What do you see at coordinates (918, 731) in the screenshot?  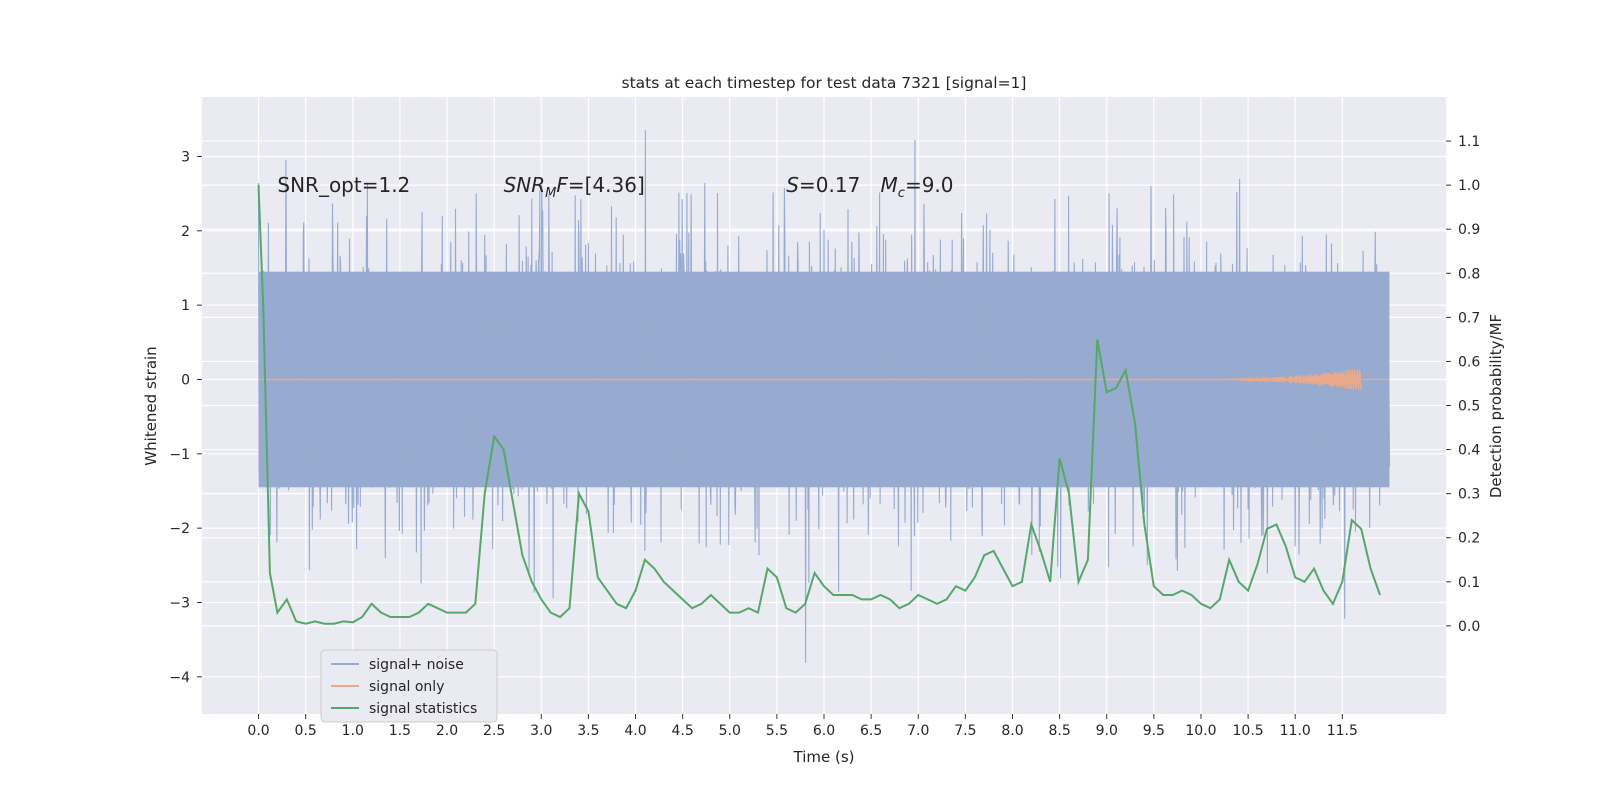 I see `x-tick-label: 7.0` at bounding box center [918, 731].